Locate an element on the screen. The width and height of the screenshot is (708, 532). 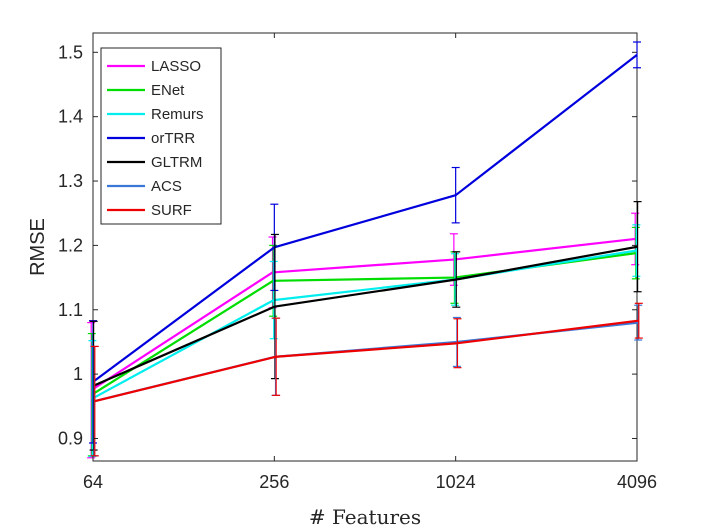
legend-box is located at coordinates (161, 136).